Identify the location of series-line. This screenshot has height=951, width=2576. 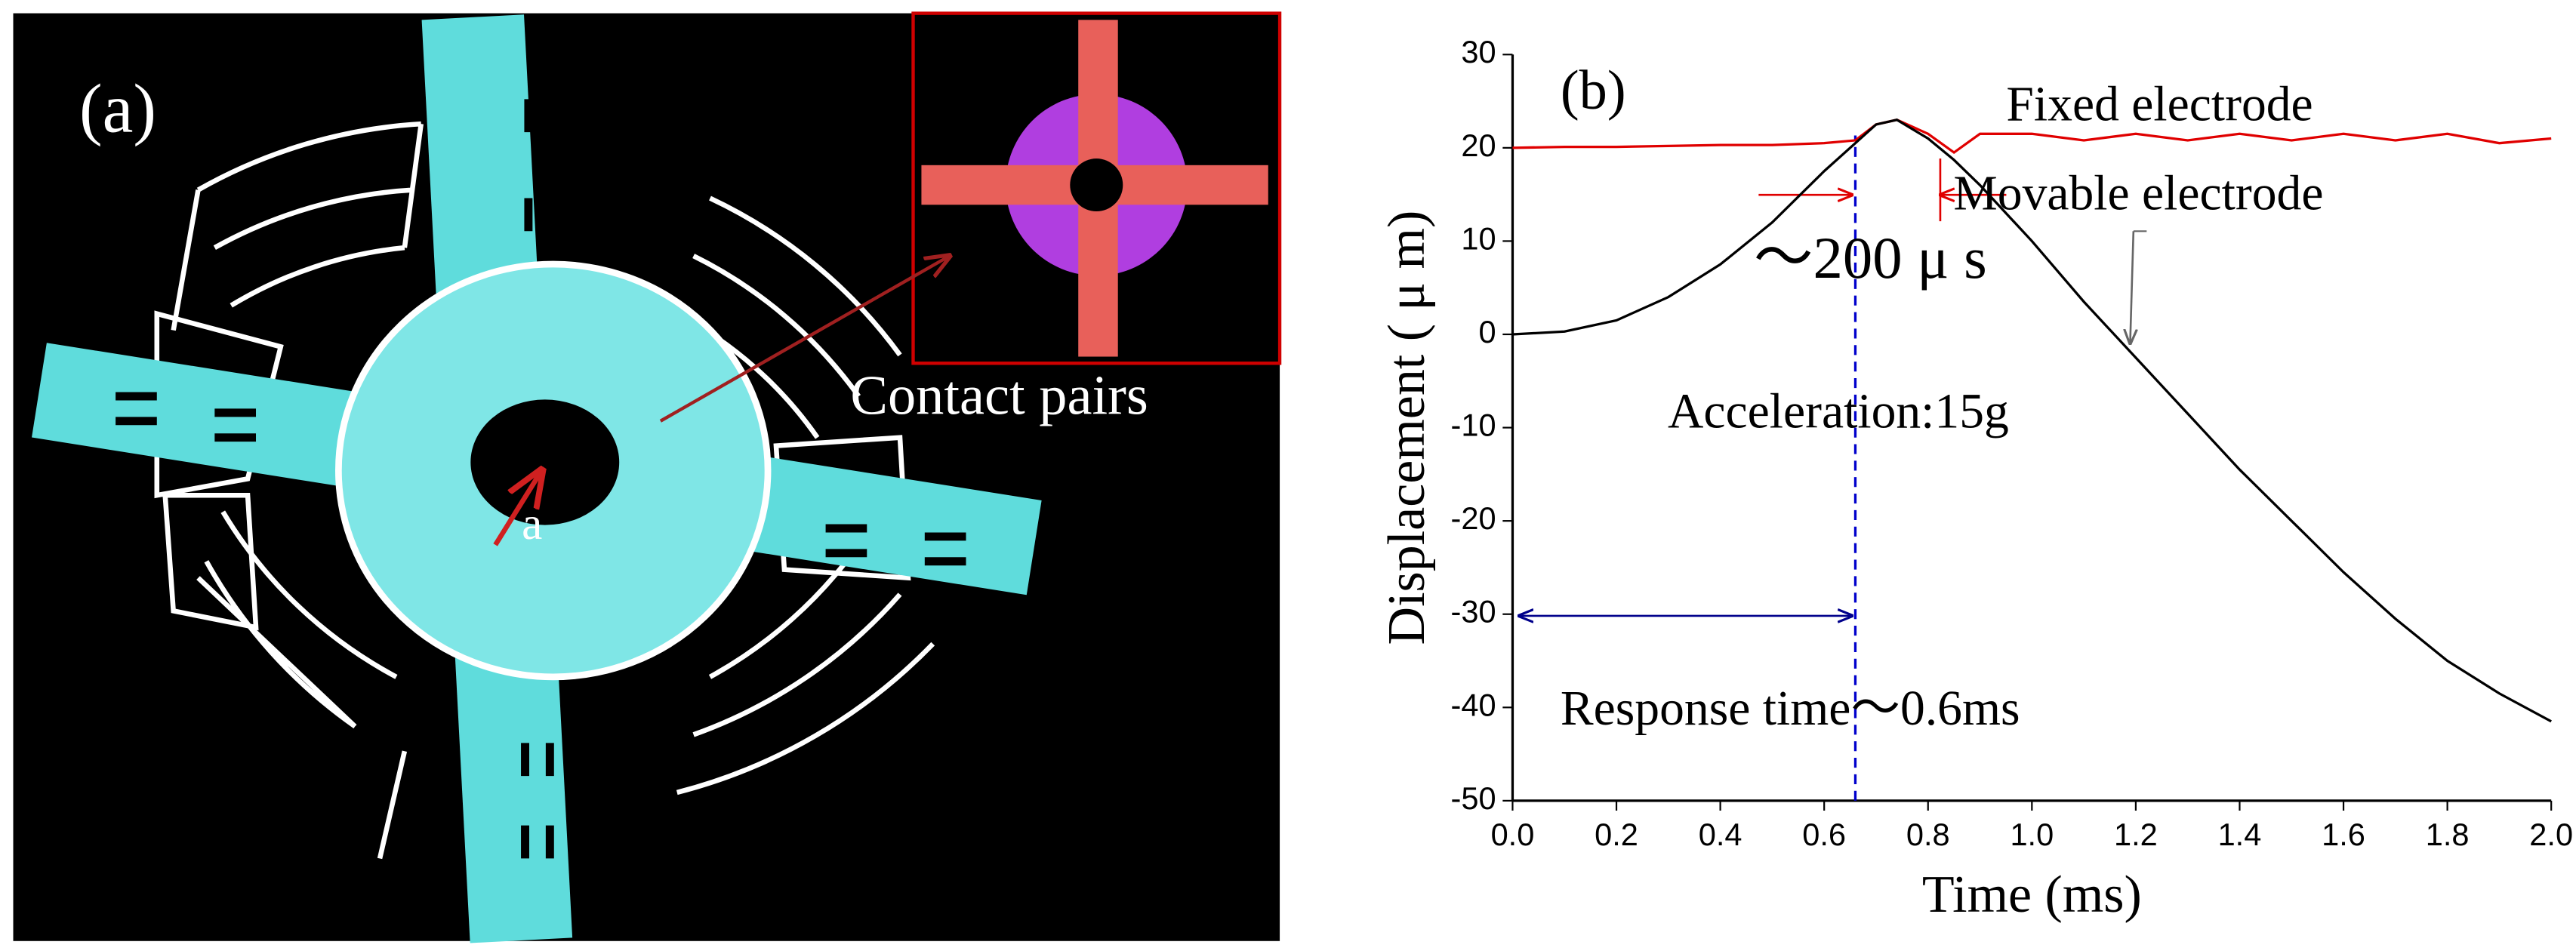
(2032, 136).